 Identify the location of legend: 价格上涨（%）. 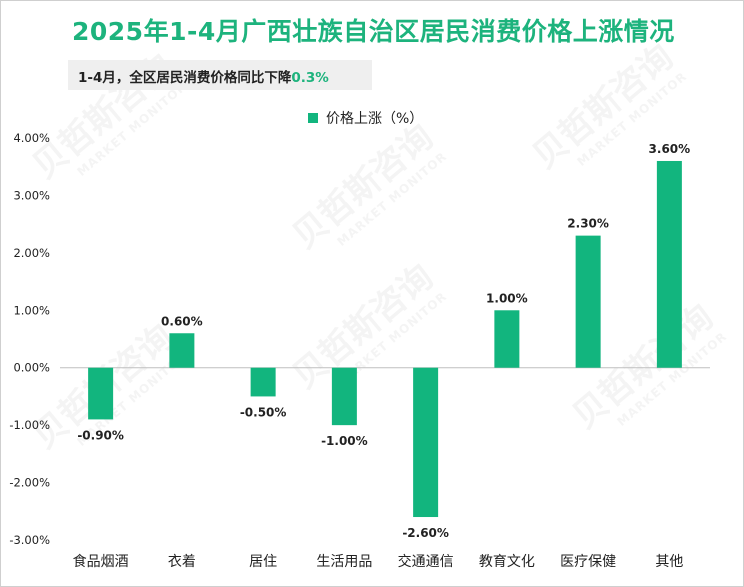
(365, 118).